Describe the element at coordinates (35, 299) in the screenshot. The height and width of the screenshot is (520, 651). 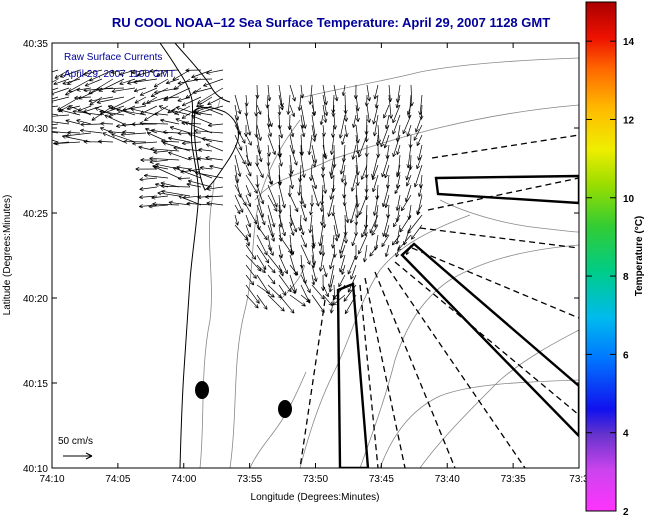
I see `y-tick-label: 40:20` at that location.